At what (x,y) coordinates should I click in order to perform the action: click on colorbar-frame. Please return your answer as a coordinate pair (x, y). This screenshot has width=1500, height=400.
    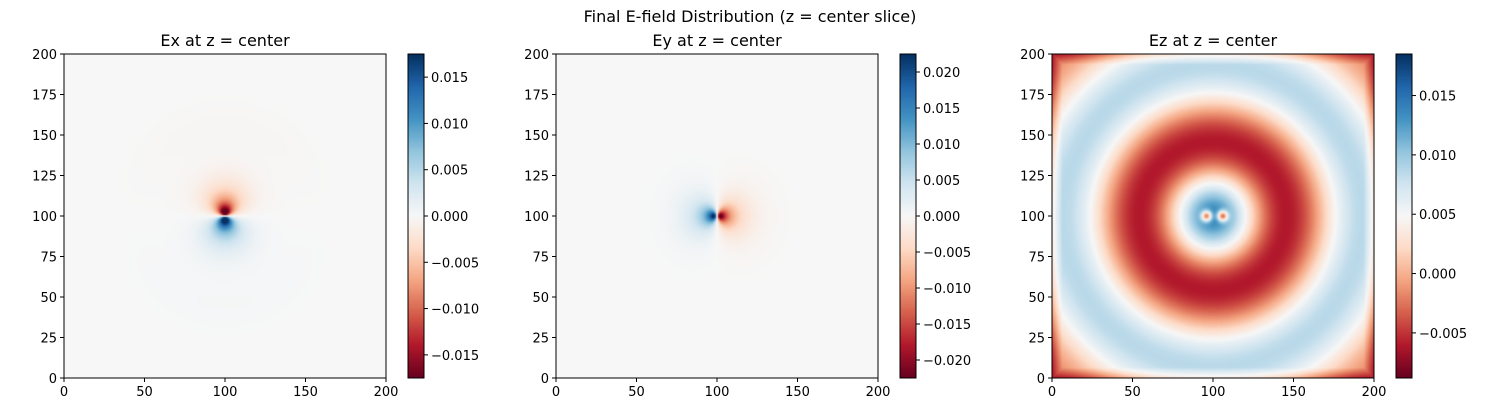
    Looking at the image, I should click on (1404, 216).